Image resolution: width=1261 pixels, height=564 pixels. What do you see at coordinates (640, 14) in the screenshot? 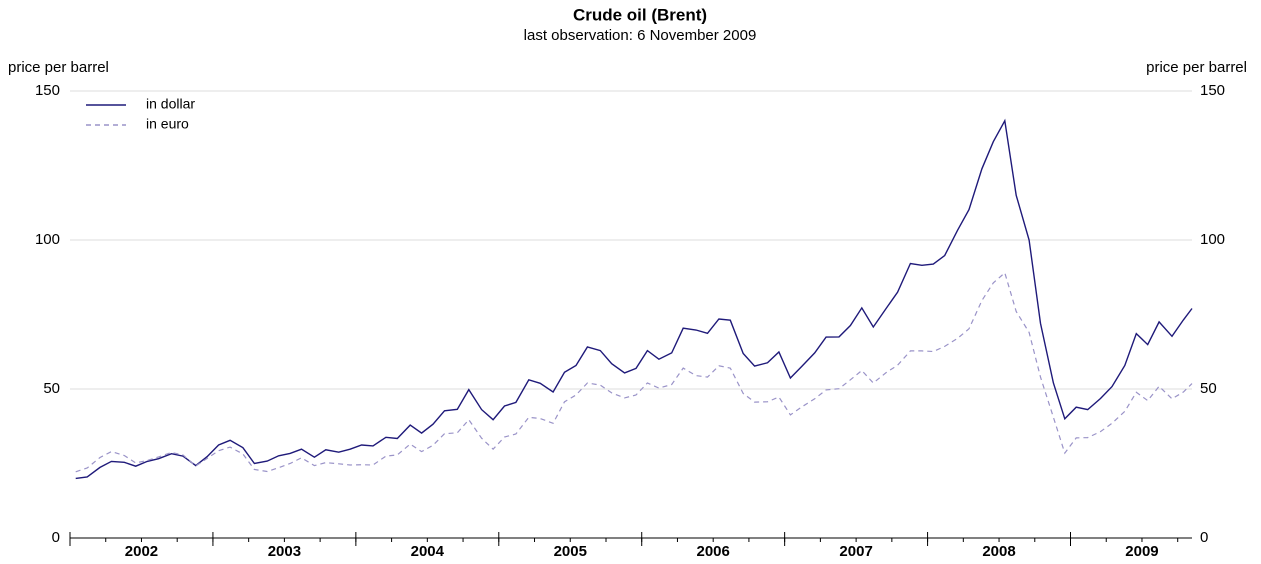
I see `chart-title: Crude oil (Brent)` at bounding box center [640, 14].